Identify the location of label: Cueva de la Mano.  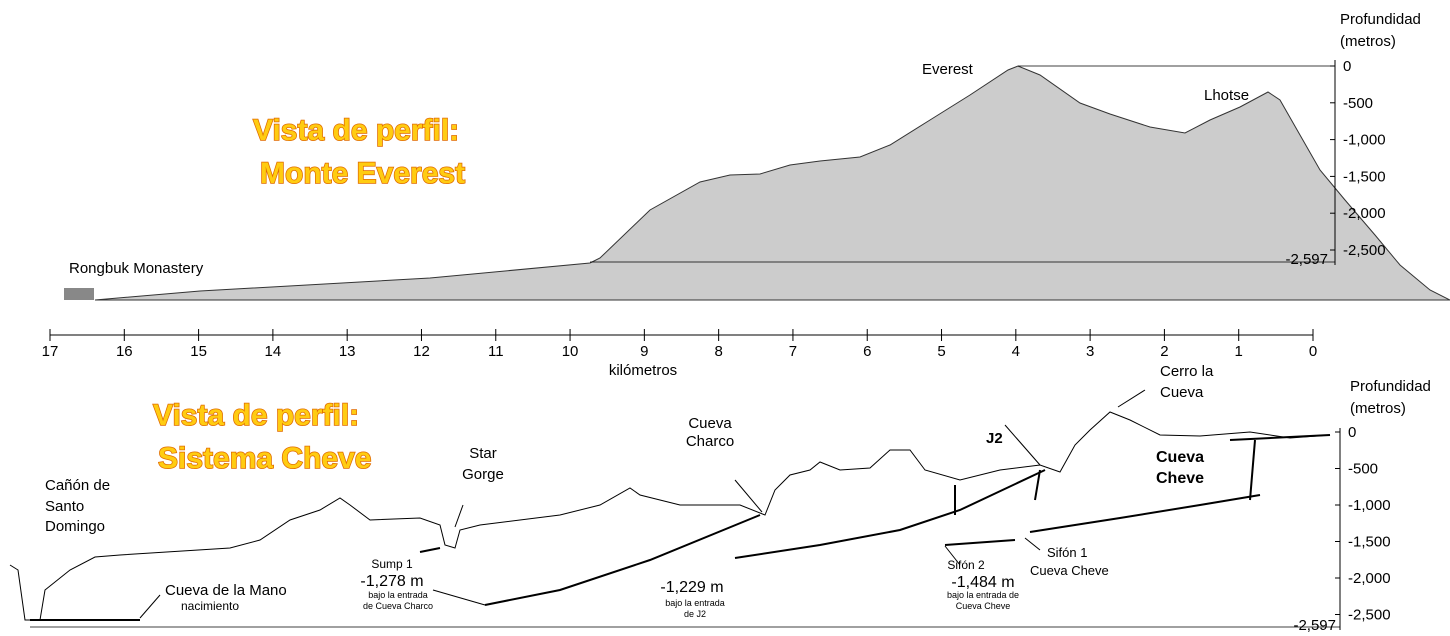
(226, 590).